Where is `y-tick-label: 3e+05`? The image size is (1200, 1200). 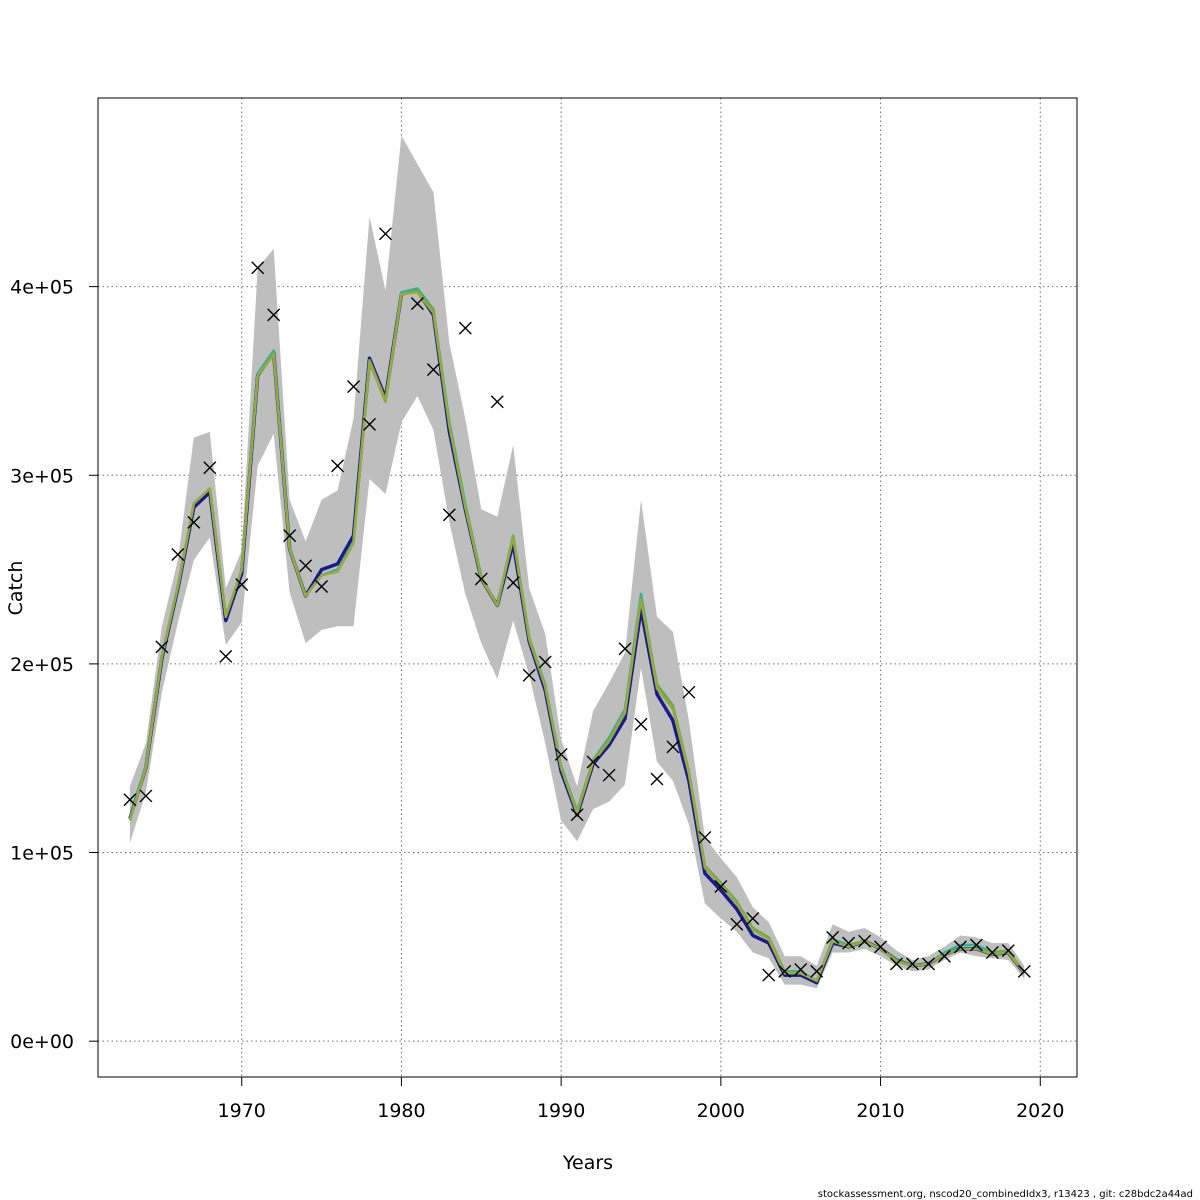
y-tick-label: 3e+05 is located at coordinates (42, 476).